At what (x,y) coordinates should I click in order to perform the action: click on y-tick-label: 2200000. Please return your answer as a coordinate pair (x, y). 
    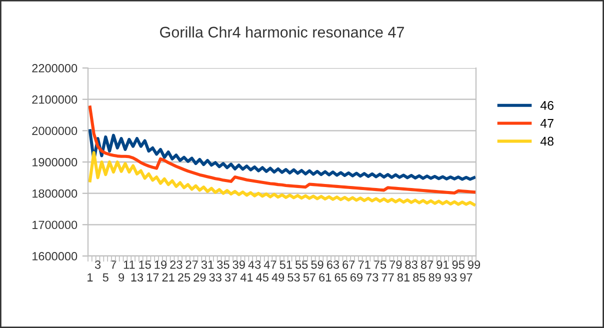
    Looking at the image, I should click on (55, 68).